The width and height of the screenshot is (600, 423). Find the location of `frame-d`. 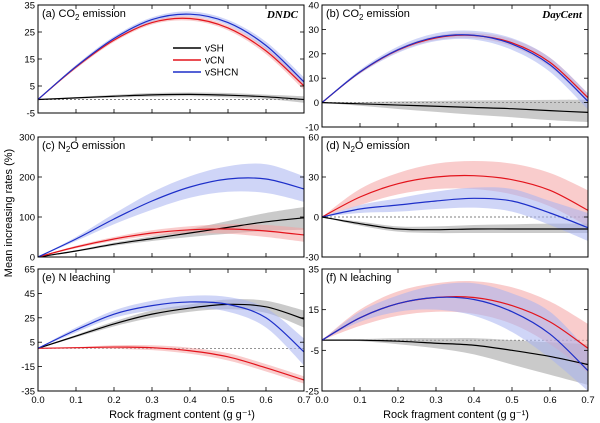

frame-d is located at coordinates (455, 197).